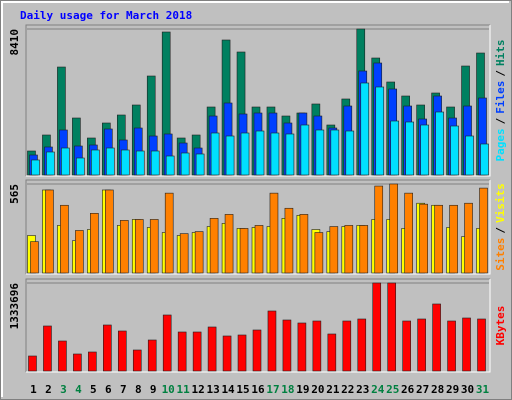 The image size is (512, 400). What do you see at coordinates (452, 389) in the screenshot?
I see `x-tick-label: 29` at bounding box center [452, 389].